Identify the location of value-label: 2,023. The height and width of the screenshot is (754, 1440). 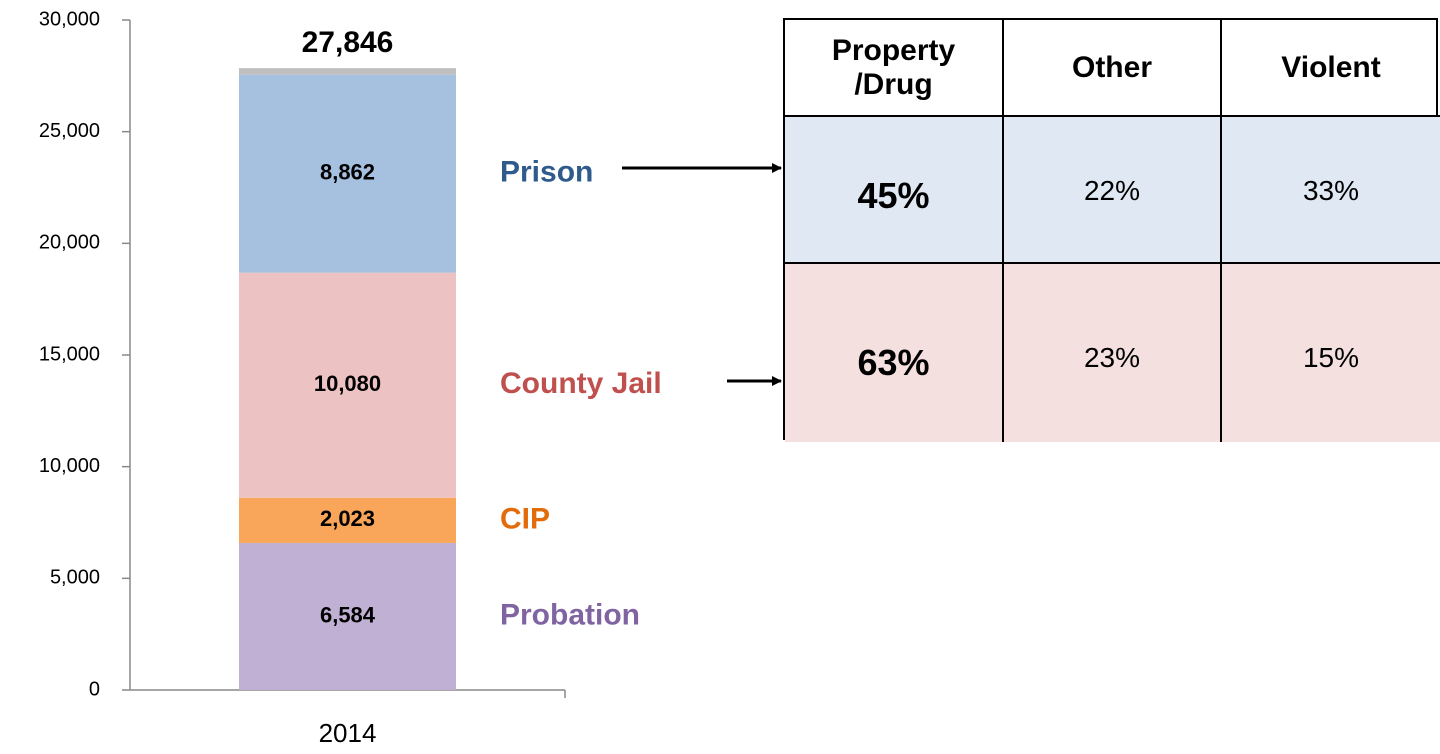
(347, 518).